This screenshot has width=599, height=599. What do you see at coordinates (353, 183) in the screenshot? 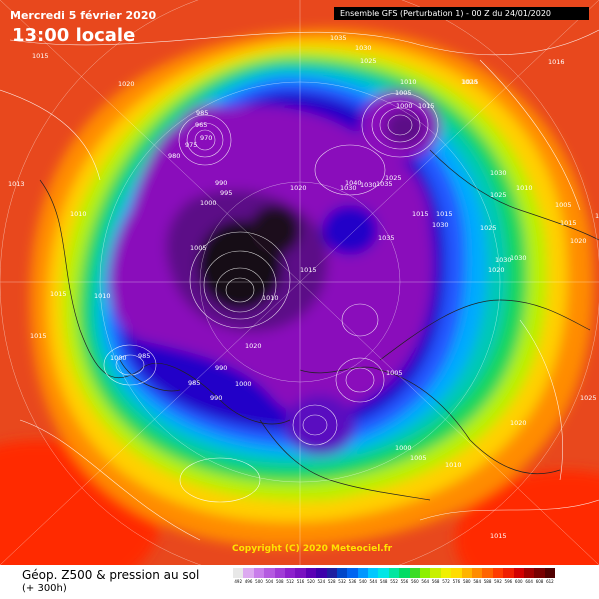
I see `pressure-label: 1040` at bounding box center [353, 183].